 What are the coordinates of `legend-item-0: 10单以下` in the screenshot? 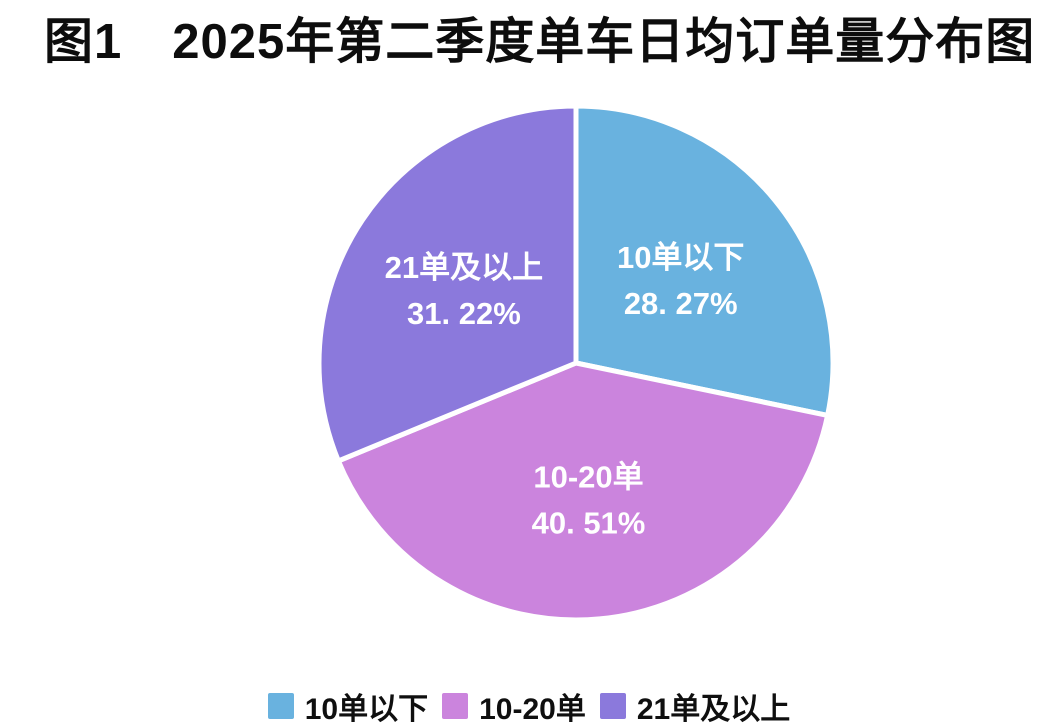 It's located at (348, 706).